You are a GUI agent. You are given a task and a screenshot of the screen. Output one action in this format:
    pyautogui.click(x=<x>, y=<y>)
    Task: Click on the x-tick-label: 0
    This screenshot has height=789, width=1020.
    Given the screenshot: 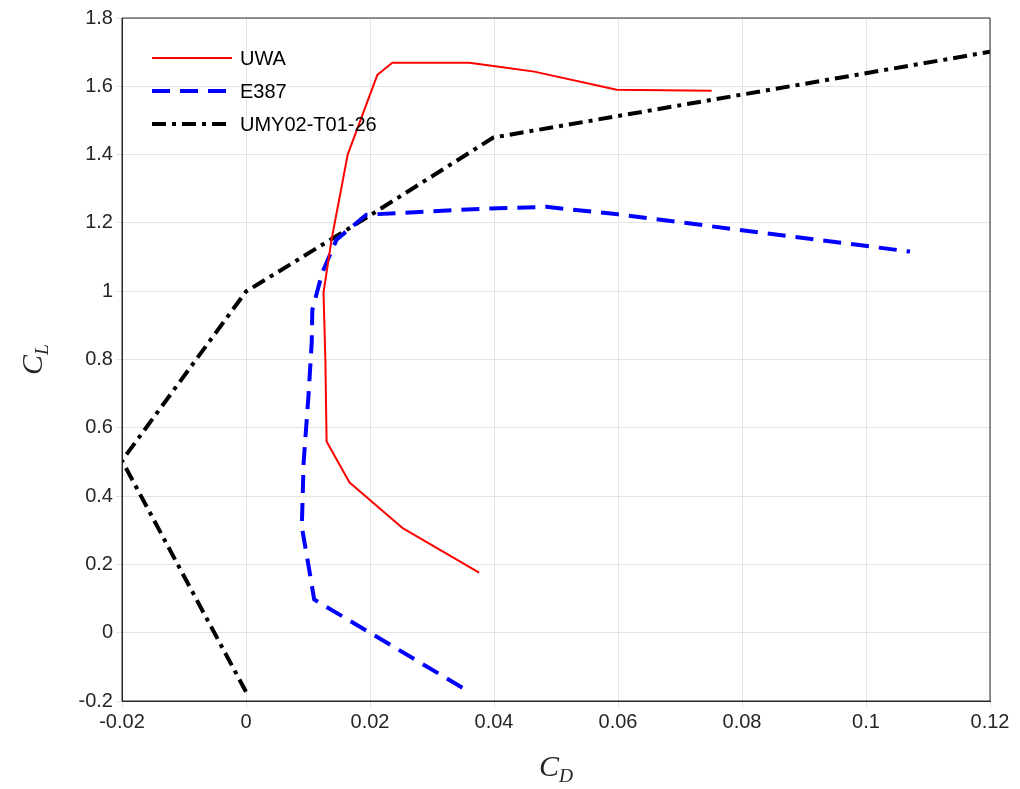 What is the action you would take?
    pyautogui.click(x=246, y=720)
    